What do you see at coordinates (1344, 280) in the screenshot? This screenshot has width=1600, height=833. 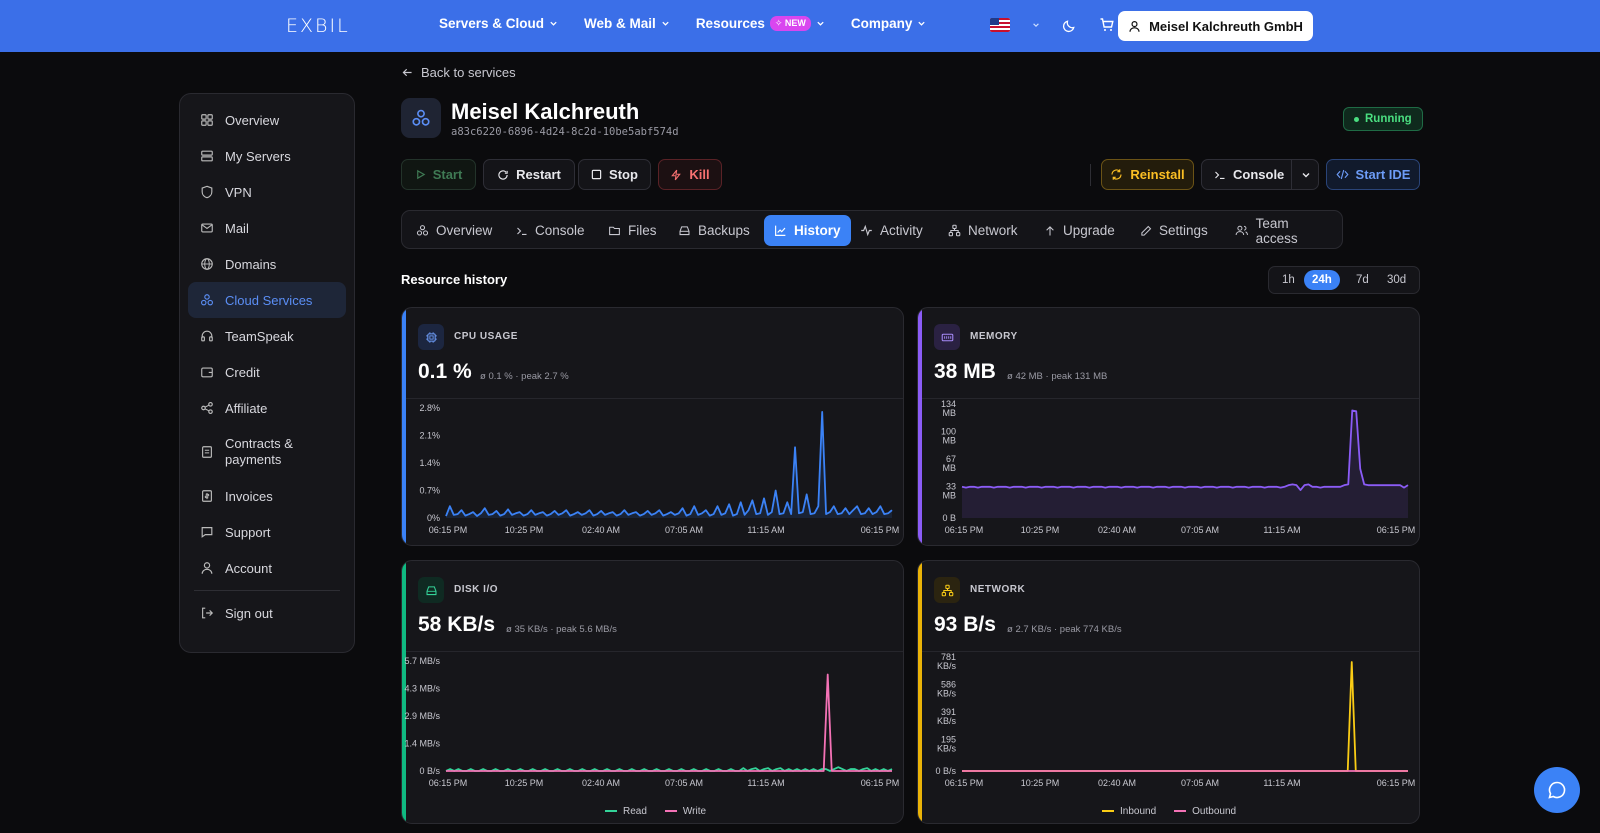 I see `time-range-selector: 1h 24h 7d 30d` at bounding box center [1344, 280].